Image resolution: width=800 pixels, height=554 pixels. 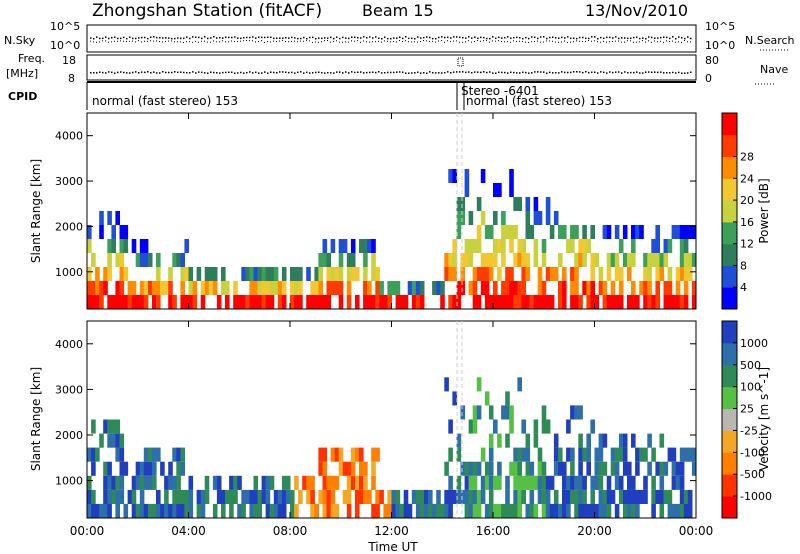 I want to click on y-tick-label: 2000, so click(x=69, y=226).